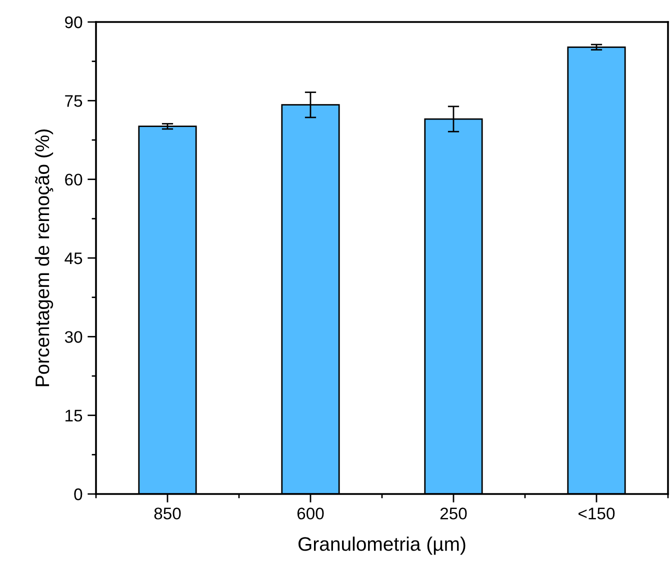  I want to click on y-tick-label: 90, so click(73, 22).